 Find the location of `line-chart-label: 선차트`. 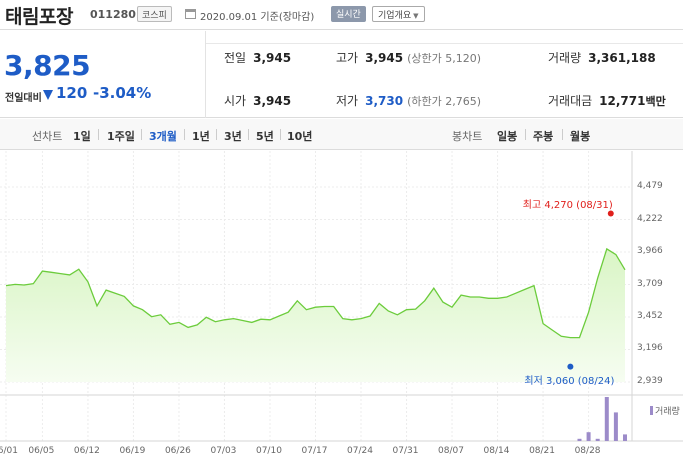

line-chart-label: 선차트 is located at coordinates (47, 136).